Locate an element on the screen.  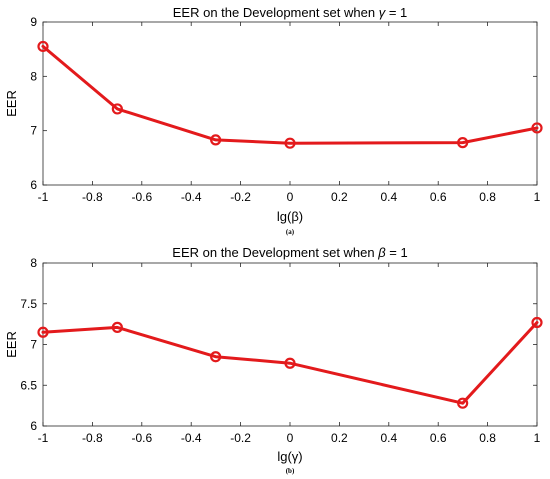
x-axis-label: lg(β) is located at coordinates (290, 216).